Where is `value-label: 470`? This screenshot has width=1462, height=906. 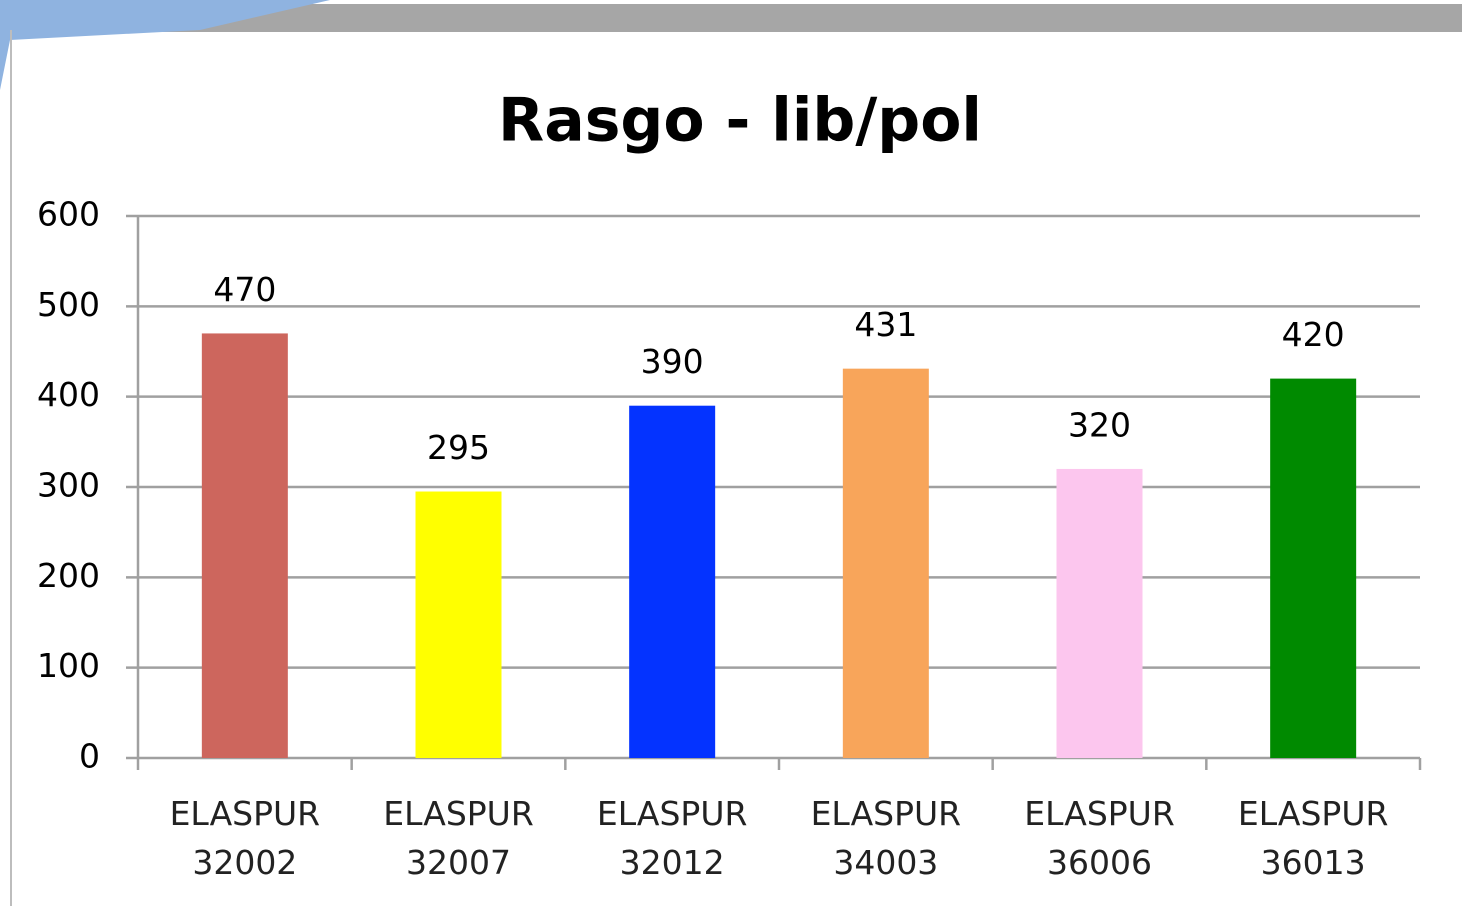 value-label: 470 is located at coordinates (244, 289).